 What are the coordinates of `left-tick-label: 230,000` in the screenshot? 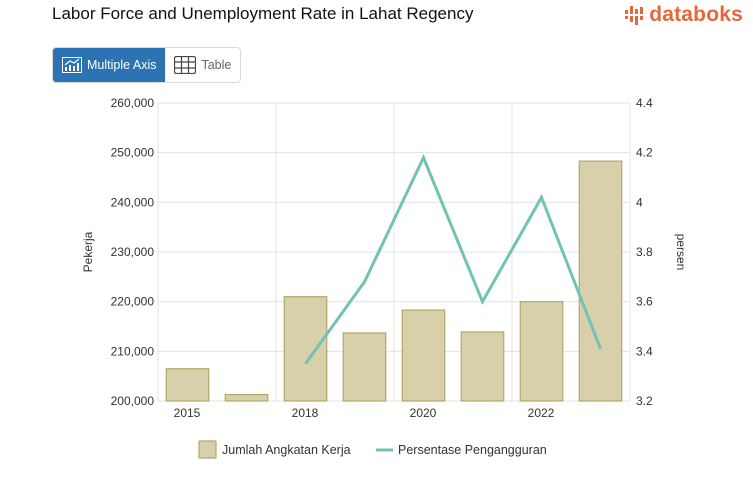 It's located at (133, 252).